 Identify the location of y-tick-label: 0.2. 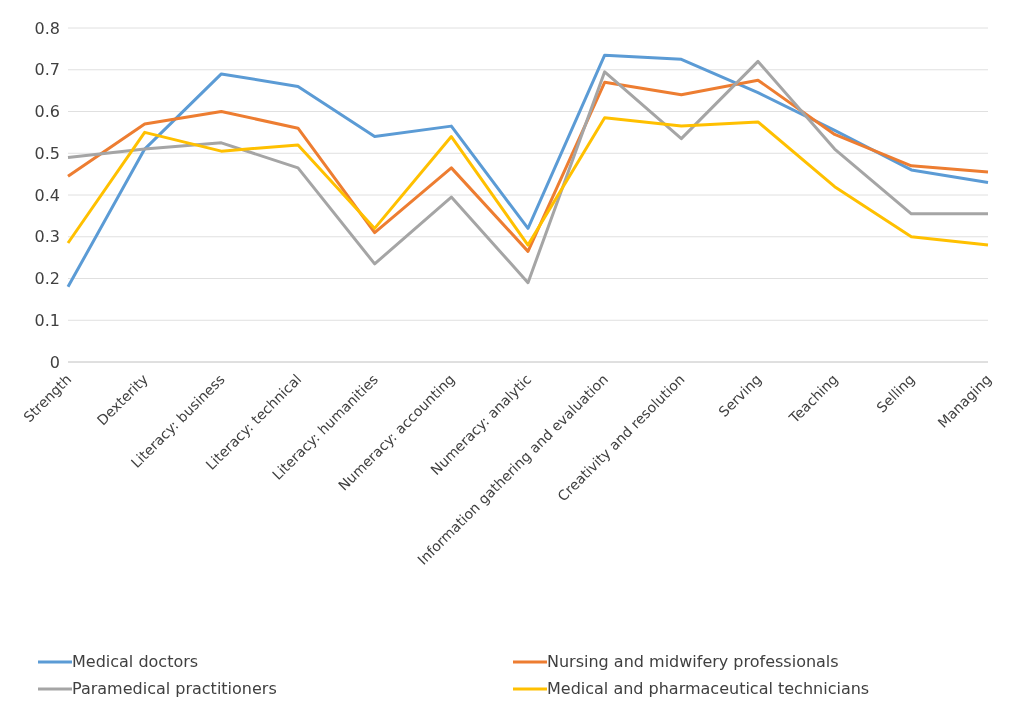
(47, 279).